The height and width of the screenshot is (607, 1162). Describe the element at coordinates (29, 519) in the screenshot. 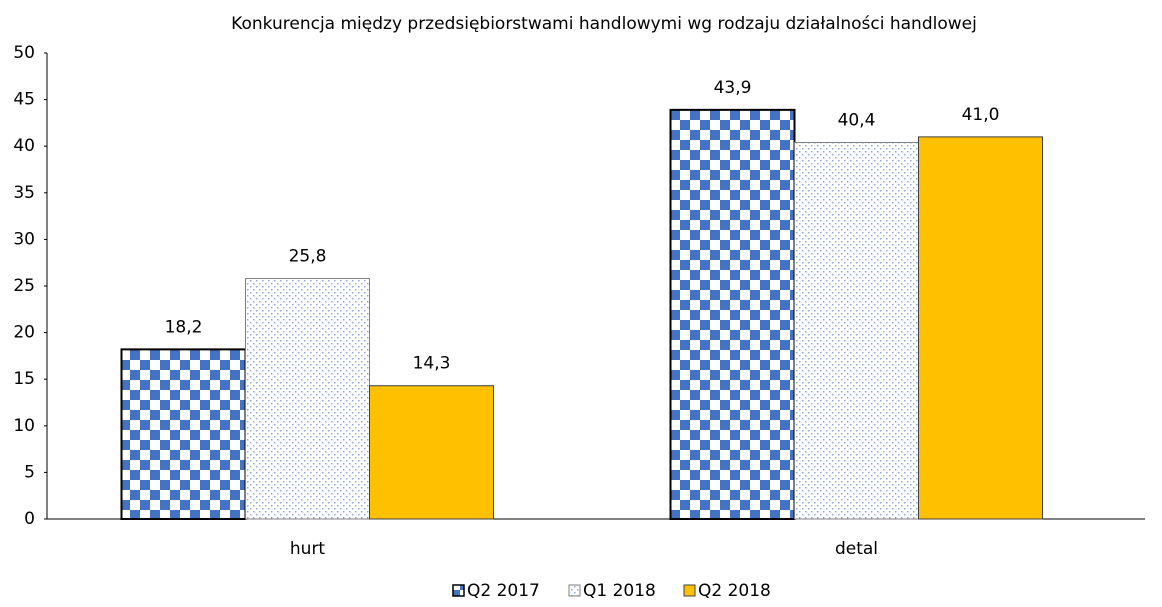

I see `y-tick-label: 0` at that location.